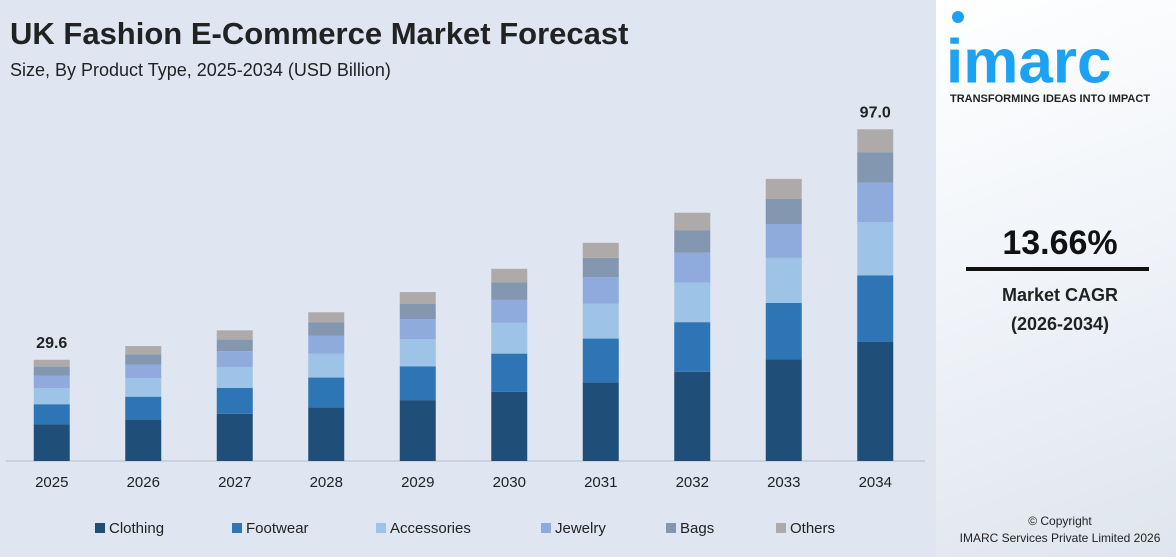 This screenshot has width=1176, height=557. I want to click on x-tick-label: 2030, so click(509, 482).